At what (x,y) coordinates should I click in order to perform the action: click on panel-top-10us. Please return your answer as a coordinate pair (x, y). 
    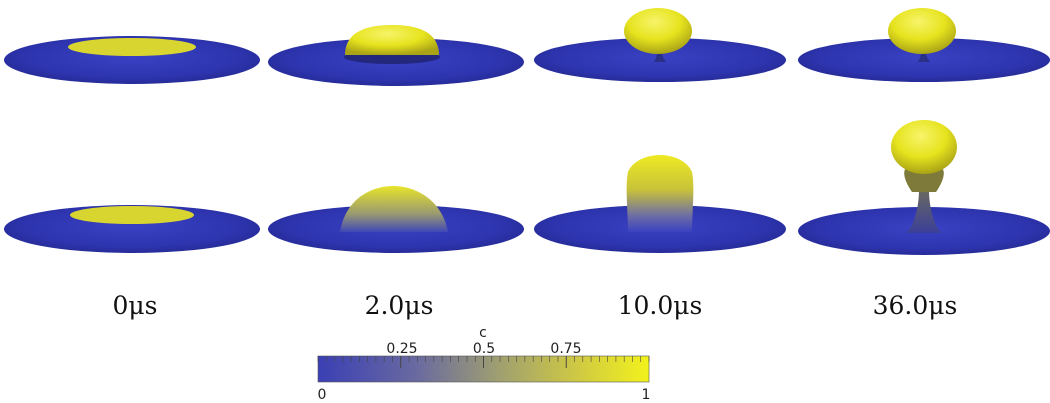
    Looking at the image, I should click on (660, 45).